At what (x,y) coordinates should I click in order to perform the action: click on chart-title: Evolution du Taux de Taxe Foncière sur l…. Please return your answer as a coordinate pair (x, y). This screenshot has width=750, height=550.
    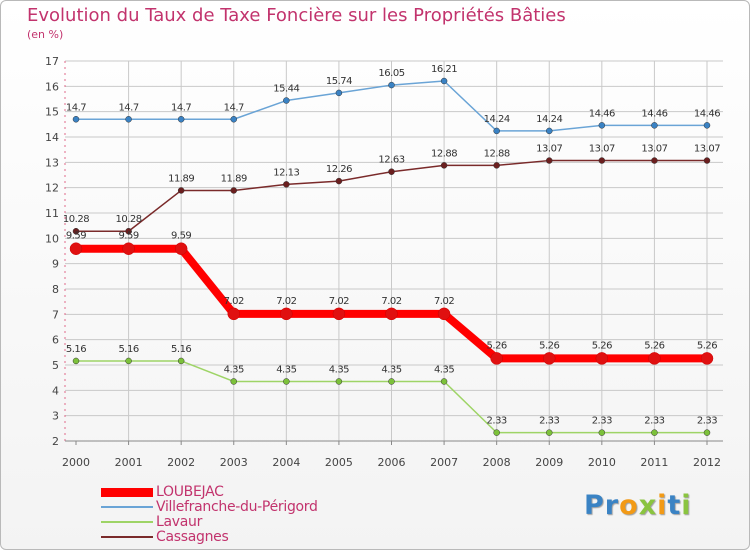
    Looking at the image, I should click on (296, 15).